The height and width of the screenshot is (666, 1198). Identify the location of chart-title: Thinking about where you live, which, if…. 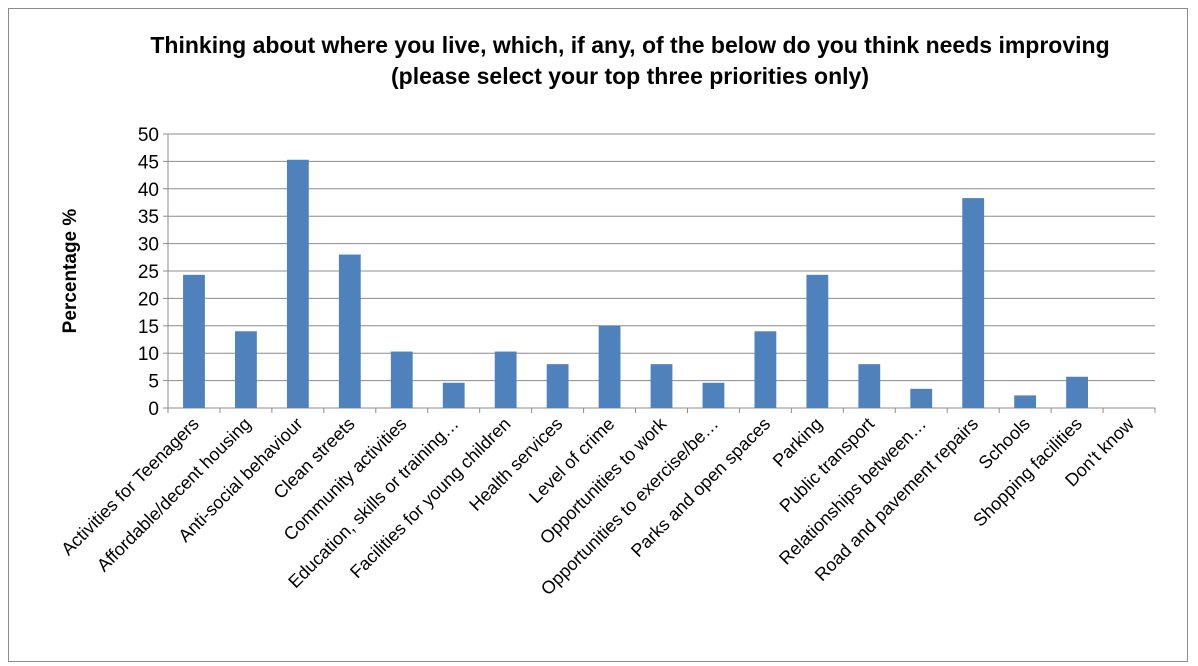
(630, 60).